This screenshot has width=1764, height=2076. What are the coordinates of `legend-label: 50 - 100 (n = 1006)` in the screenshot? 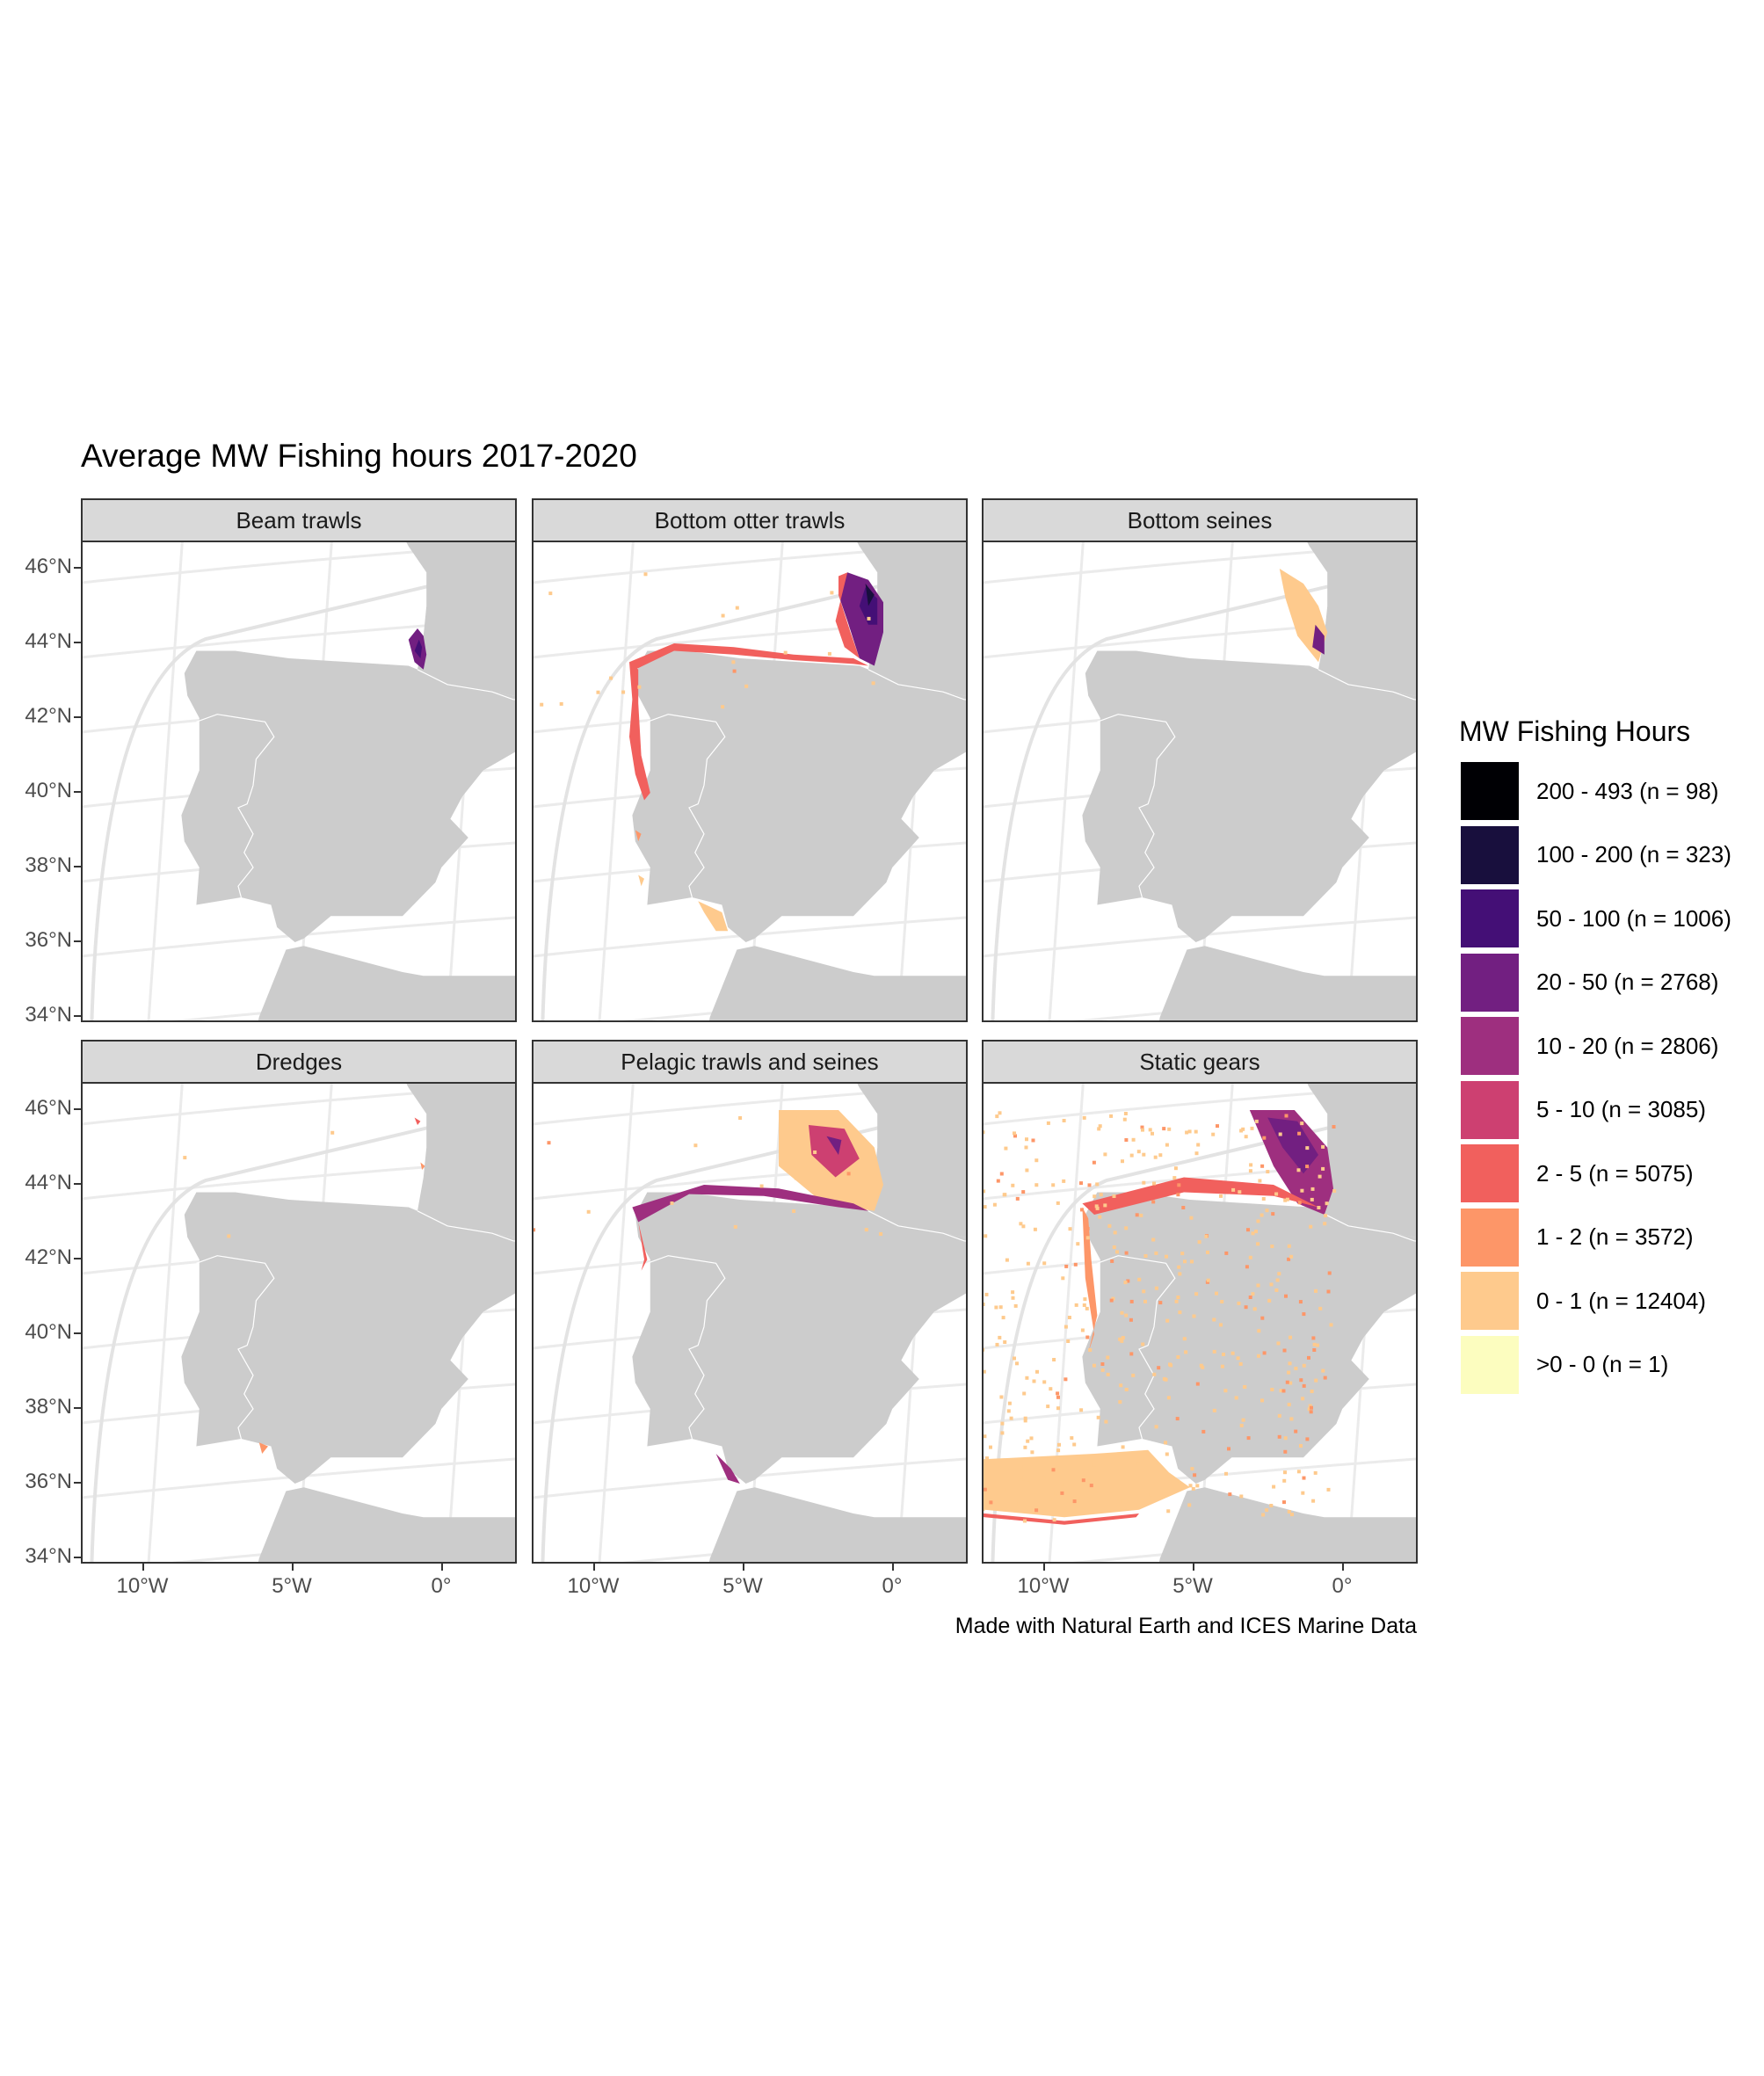 It's located at (1633, 918).